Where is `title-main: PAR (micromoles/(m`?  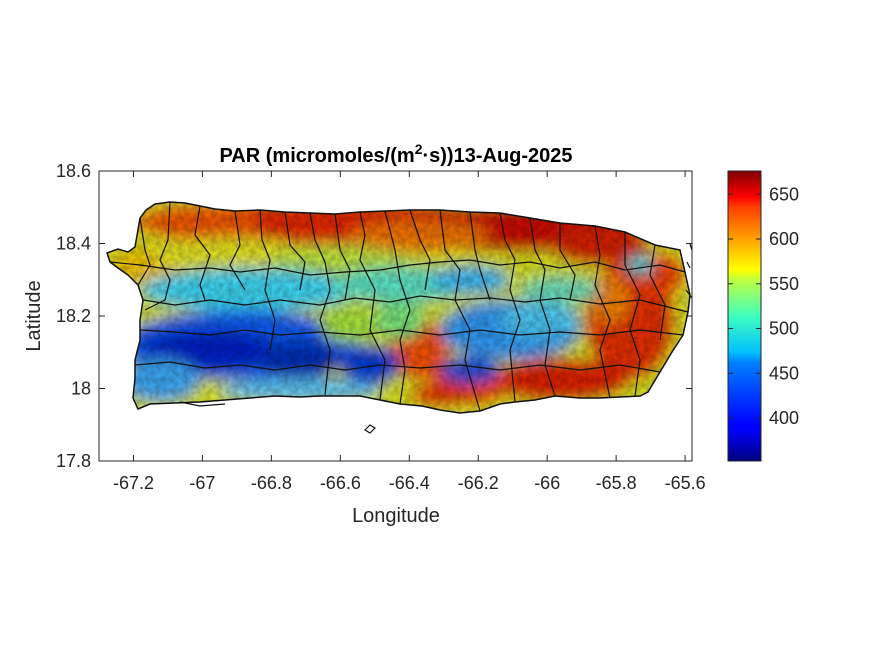 title-main: PAR (micromoles/(m is located at coordinates (316, 156).